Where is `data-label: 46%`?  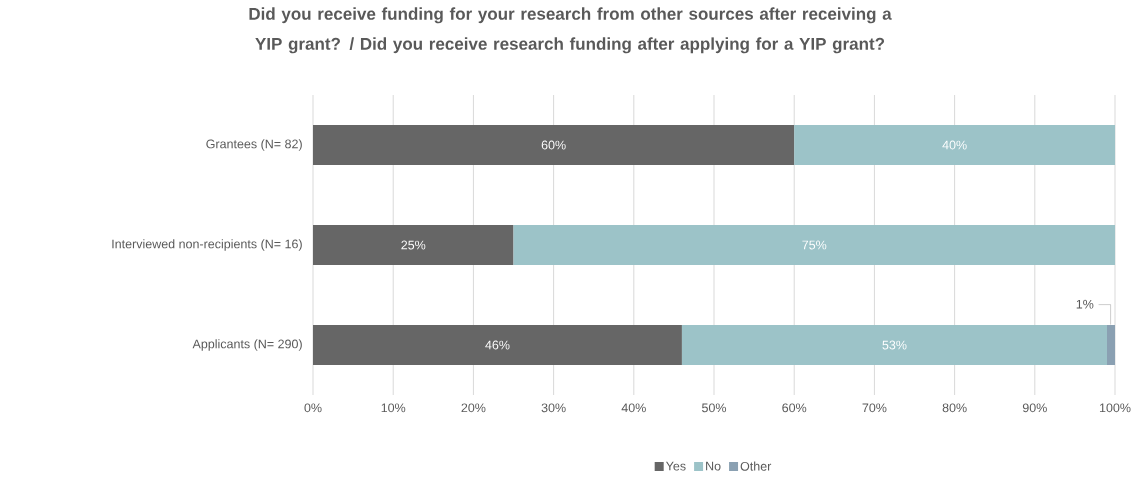 data-label: 46% is located at coordinates (497, 345).